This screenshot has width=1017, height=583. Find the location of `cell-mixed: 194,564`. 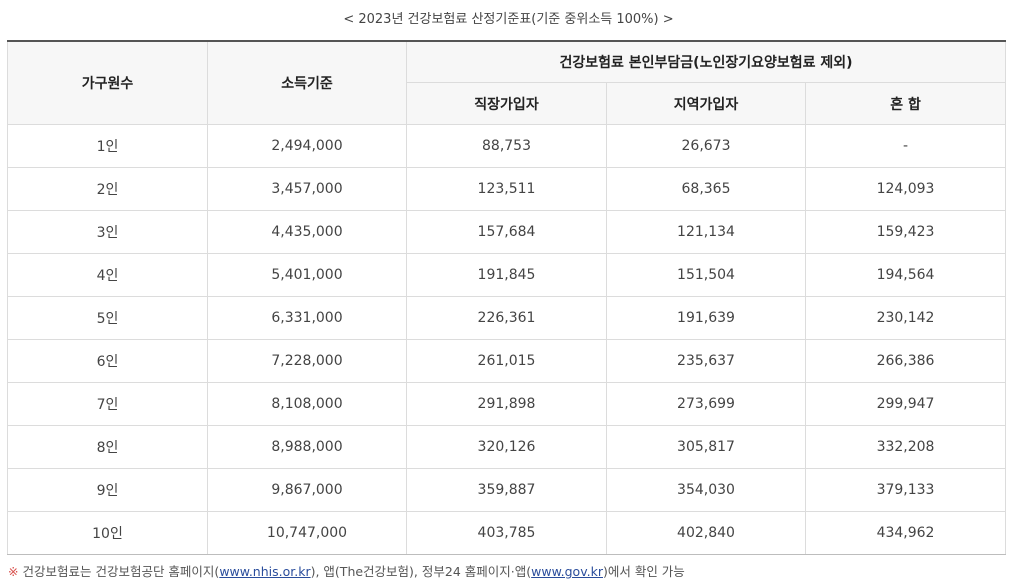

cell-mixed: 194,564 is located at coordinates (905, 275).